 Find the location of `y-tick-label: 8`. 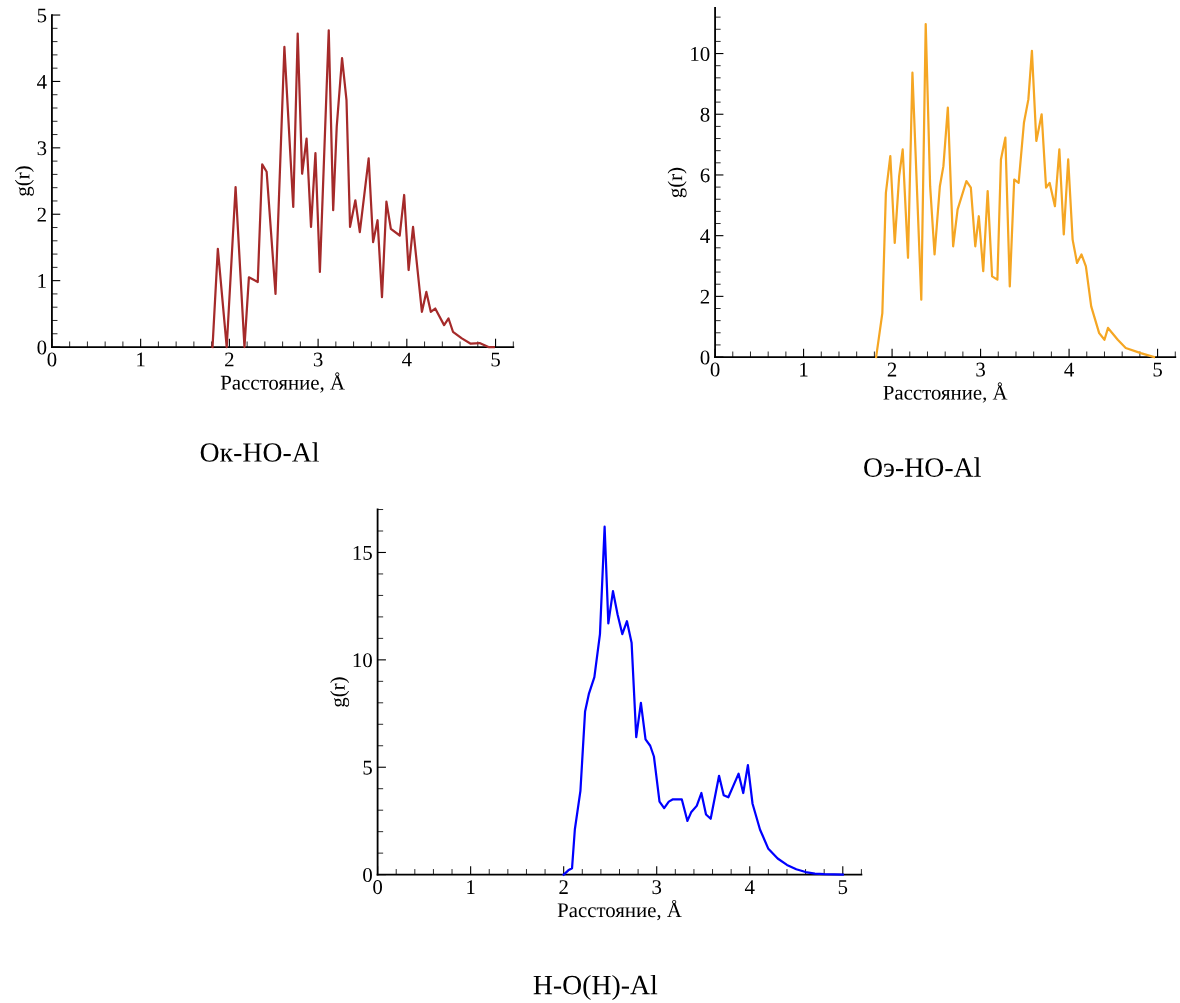

y-tick-label: 8 is located at coordinates (705, 114).